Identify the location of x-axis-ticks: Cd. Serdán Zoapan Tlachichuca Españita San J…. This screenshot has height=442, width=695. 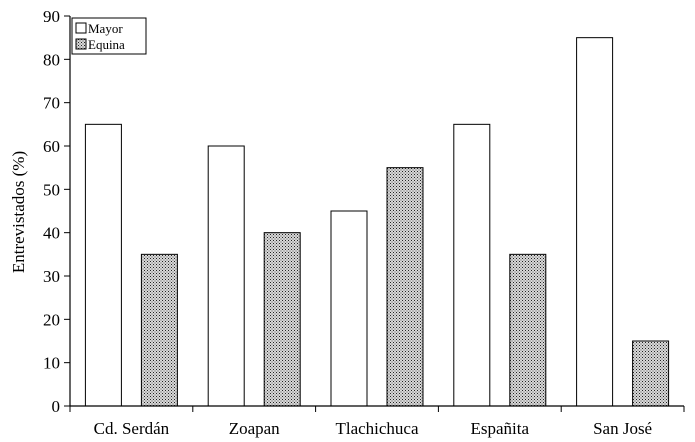
(377, 422).